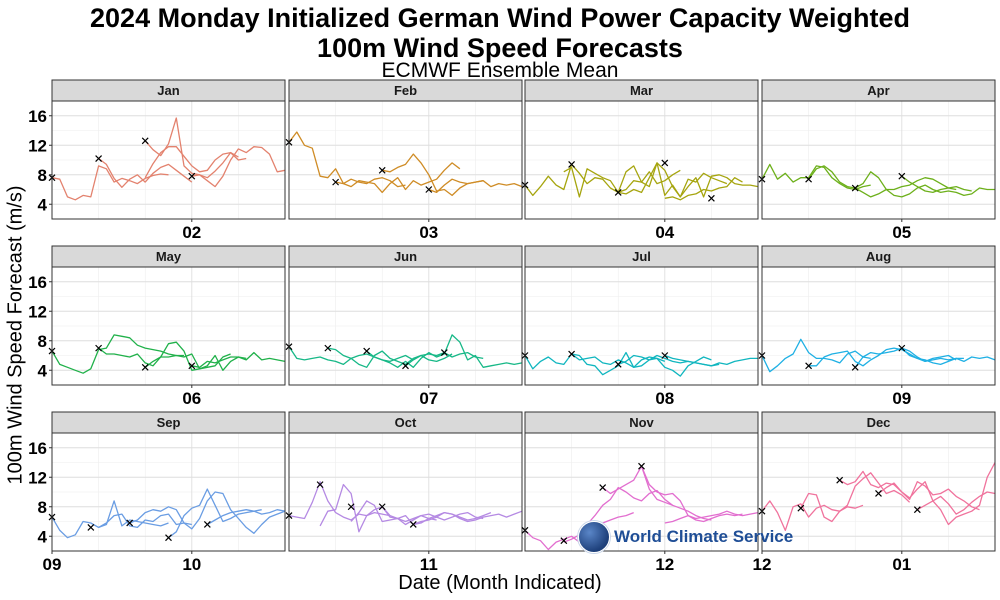  I want to click on watermark-logo: World Climate Service, so click(686, 537).